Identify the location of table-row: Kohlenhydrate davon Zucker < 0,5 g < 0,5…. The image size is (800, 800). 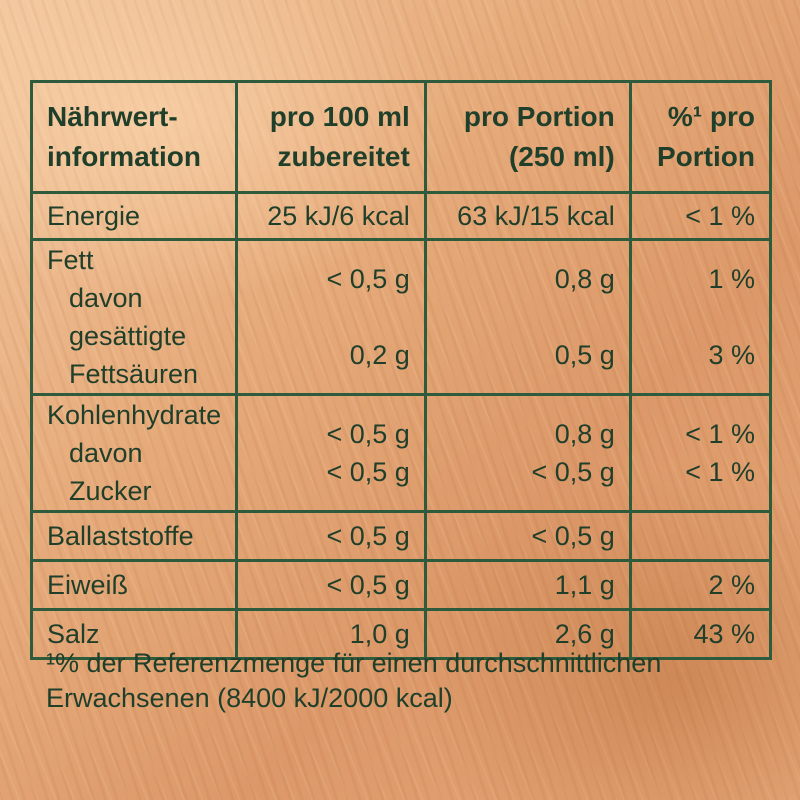
(401, 453).